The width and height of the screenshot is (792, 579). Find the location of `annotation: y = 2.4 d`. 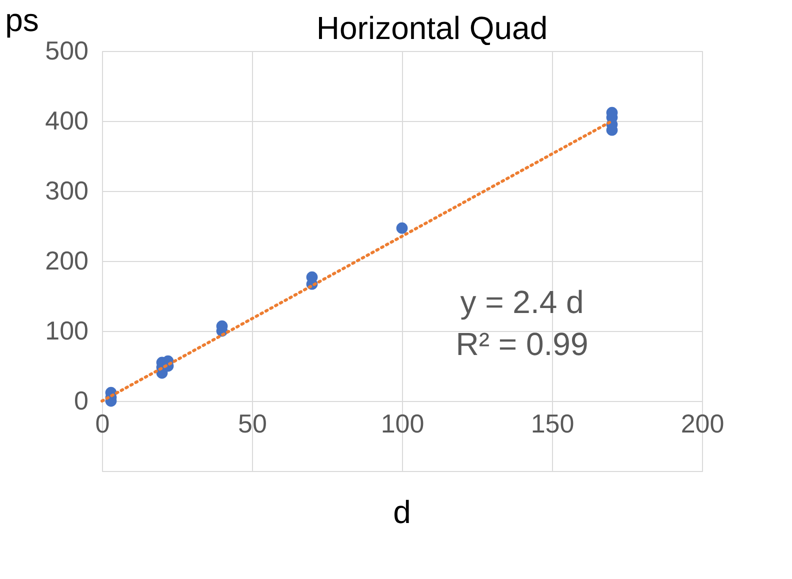

annotation: y = 2.4 d is located at coordinates (522, 302).